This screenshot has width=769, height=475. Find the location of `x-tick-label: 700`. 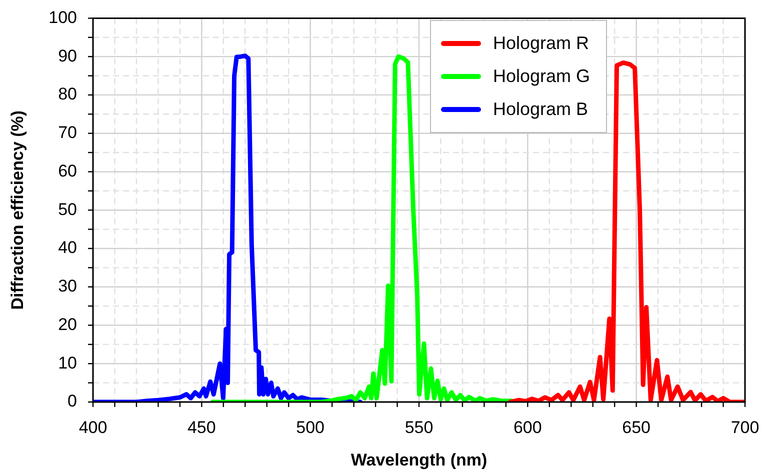

x-tick-label: 700 is located at coordinates (745, 427).